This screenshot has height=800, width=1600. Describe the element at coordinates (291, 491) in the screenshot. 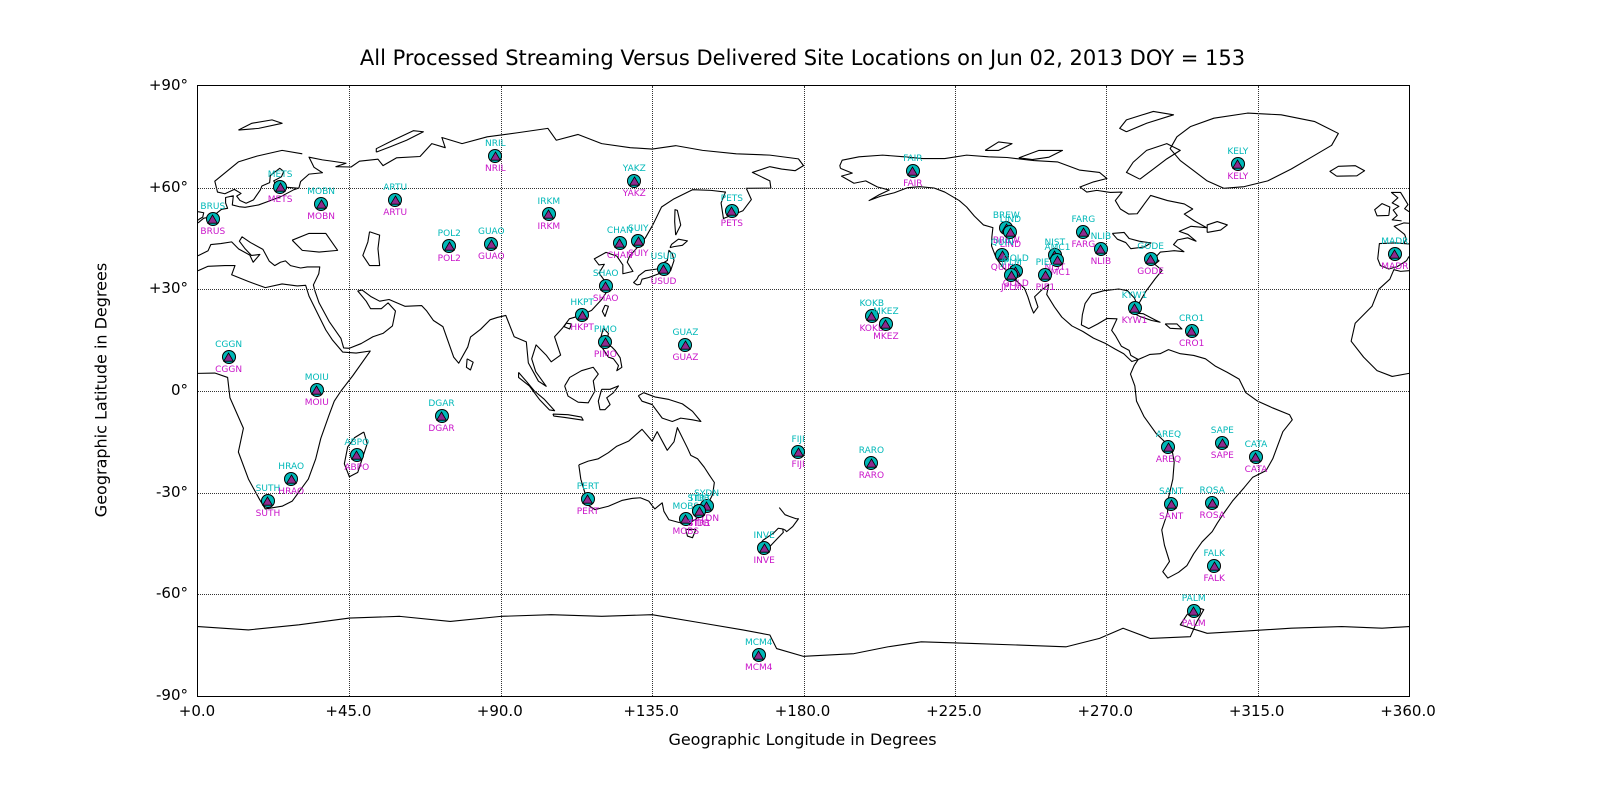

I see `station-code-delivered: HRAO` at that location.